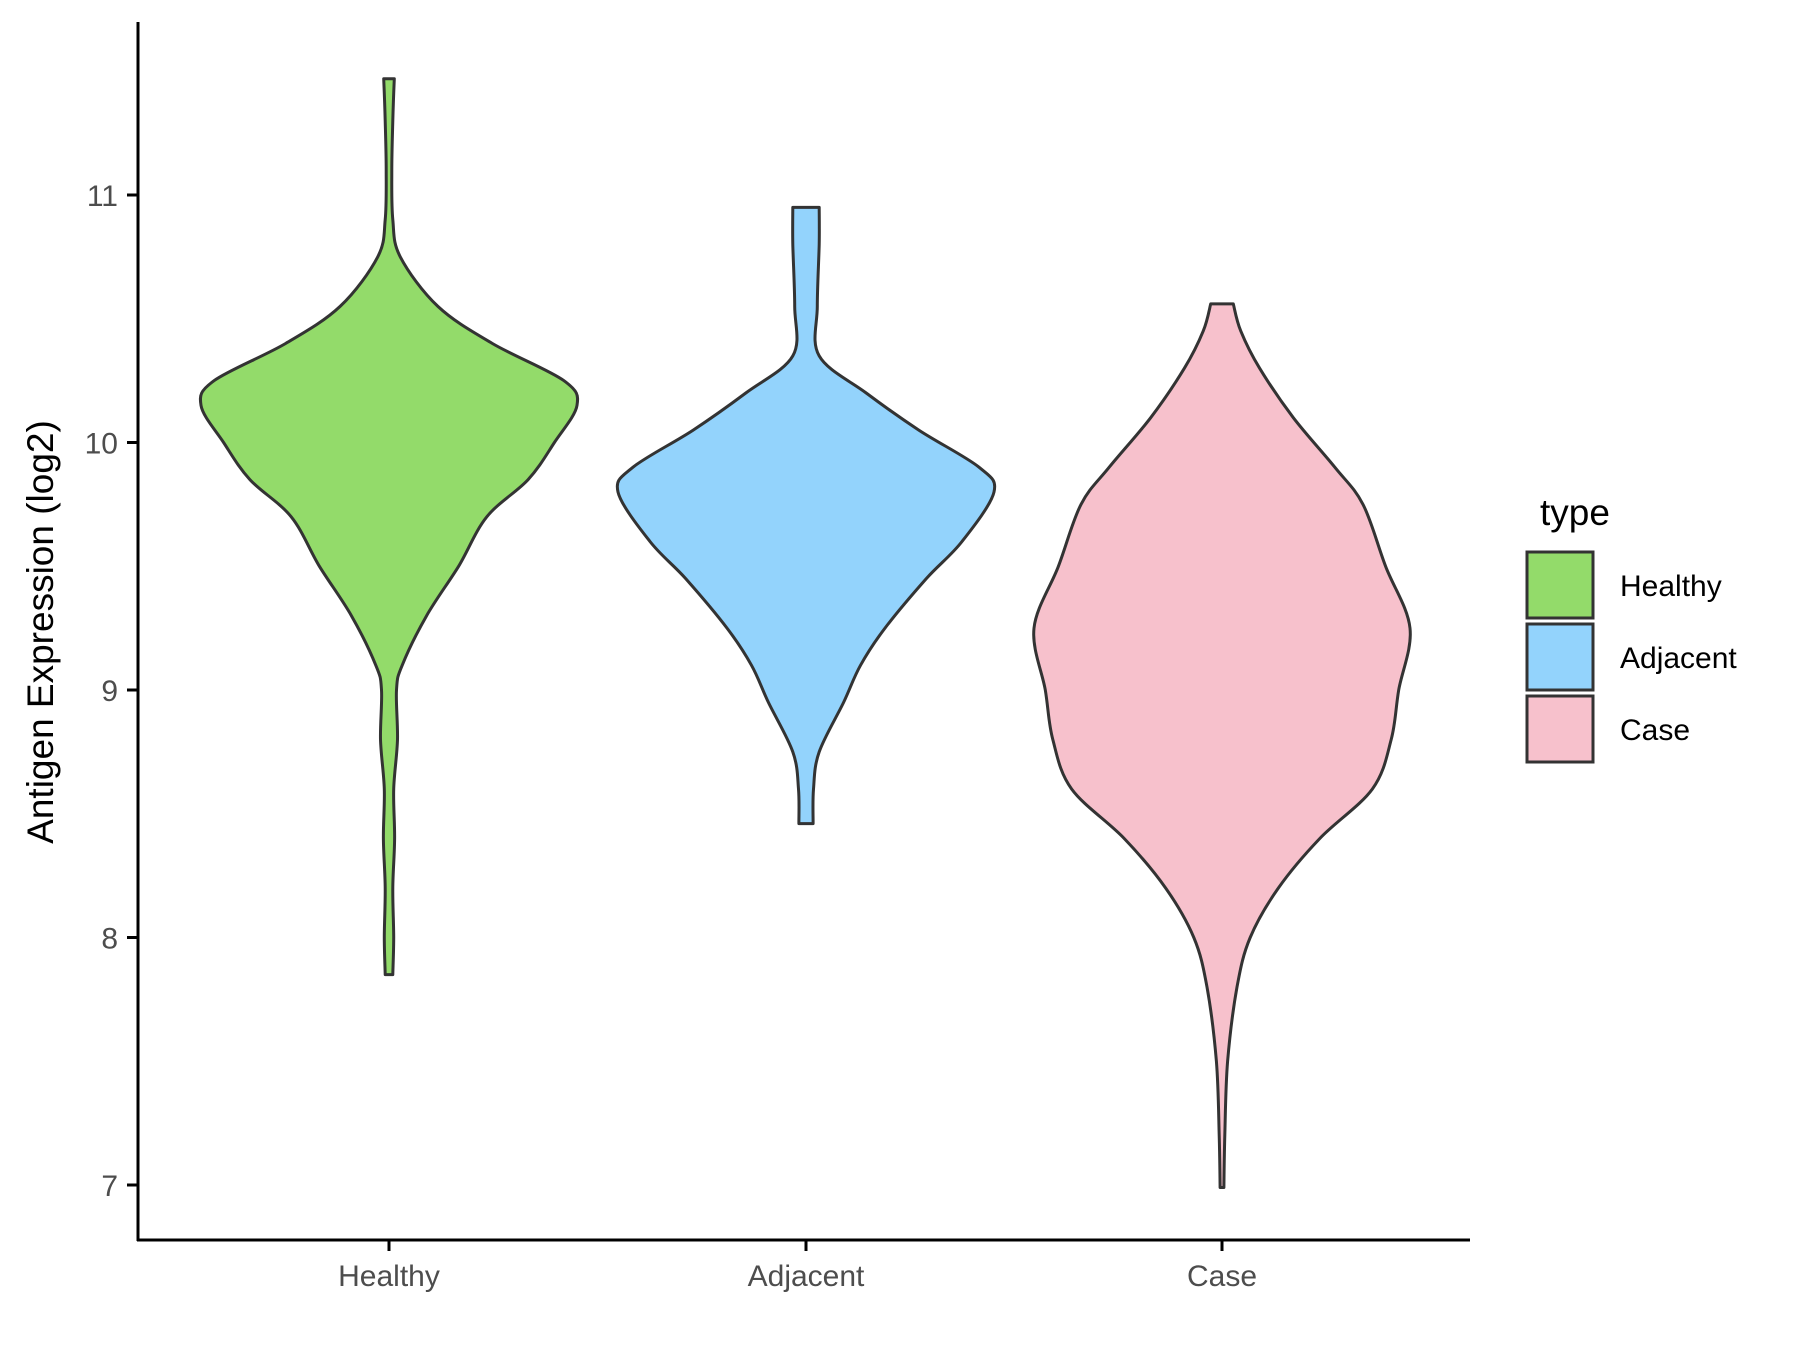 The image size is (1800, 1355). Describe the element at coordinates (806, 515) in the screenshot. I see `violin-adjacent` at that location.